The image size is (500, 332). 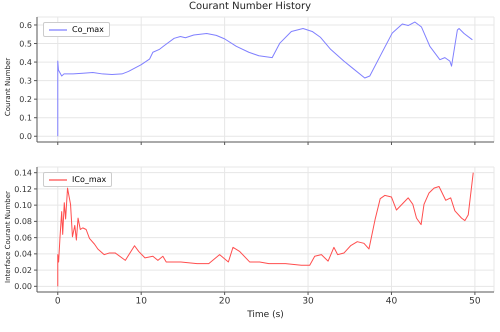 I want to click on x-tick-label: 50, so click(x=475, y=301).